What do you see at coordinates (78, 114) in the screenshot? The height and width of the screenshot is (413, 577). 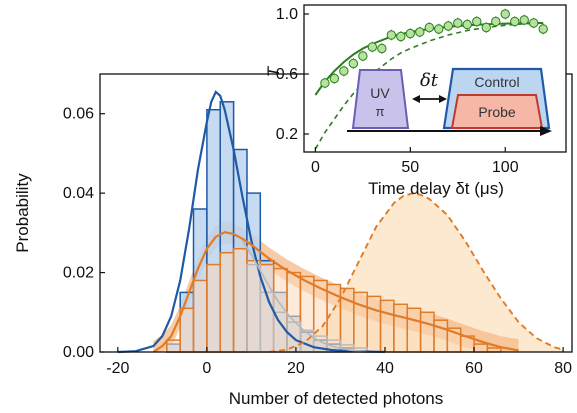 I see `main-y-tick-label: 0.06` at bounding box center [78, 114].